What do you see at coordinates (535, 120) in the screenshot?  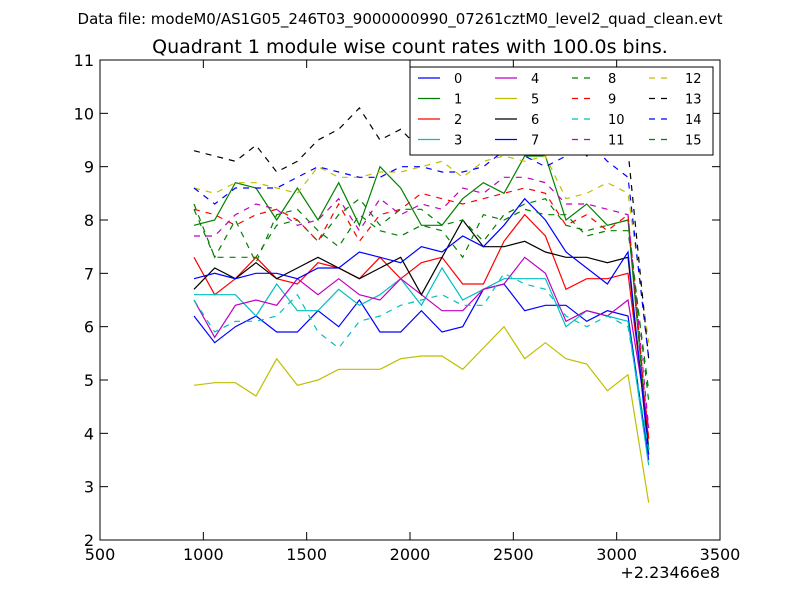 I see `legend-label-6: 6` at bounding box center [535, 120].